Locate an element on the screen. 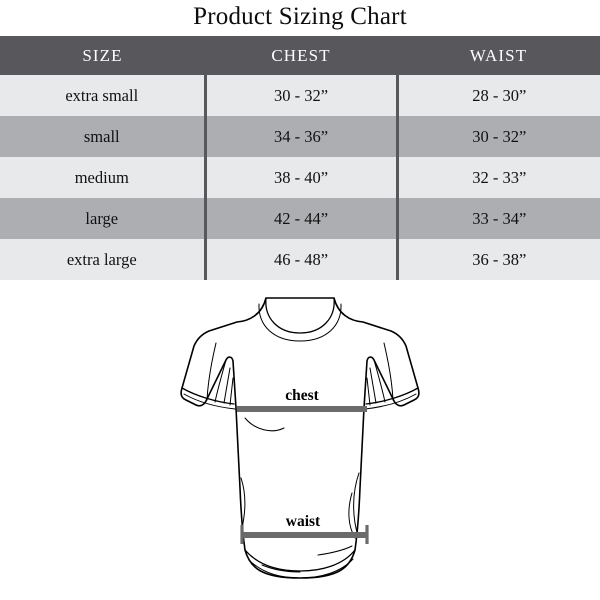 The height and width of the screenshot is (600, 600). cell-chest: 42 - 44” is located at coordinates (300, 218).